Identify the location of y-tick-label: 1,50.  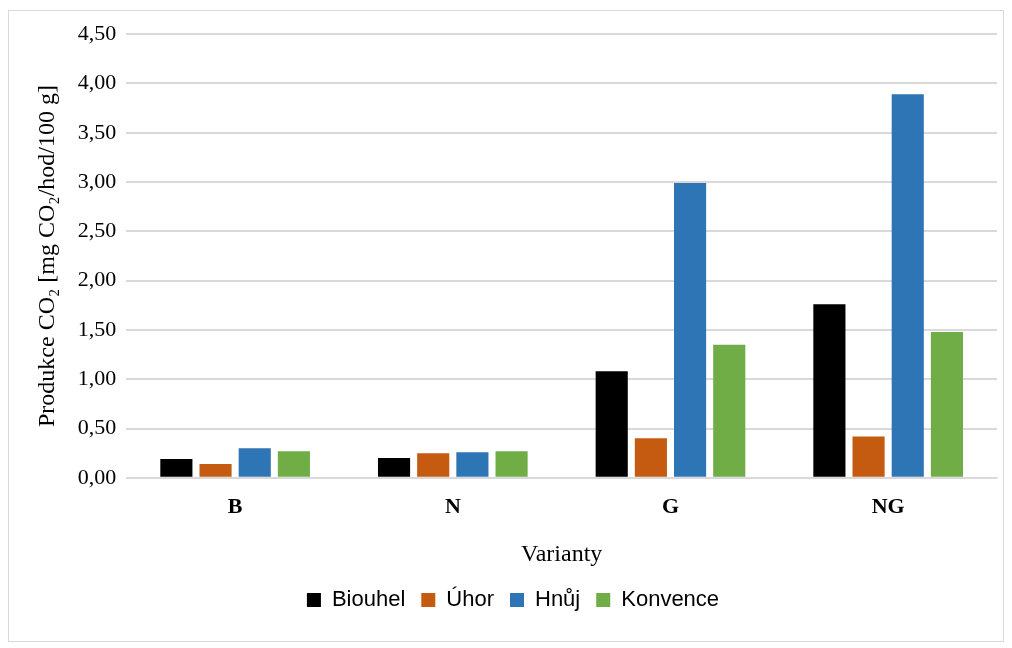
(97, 328).